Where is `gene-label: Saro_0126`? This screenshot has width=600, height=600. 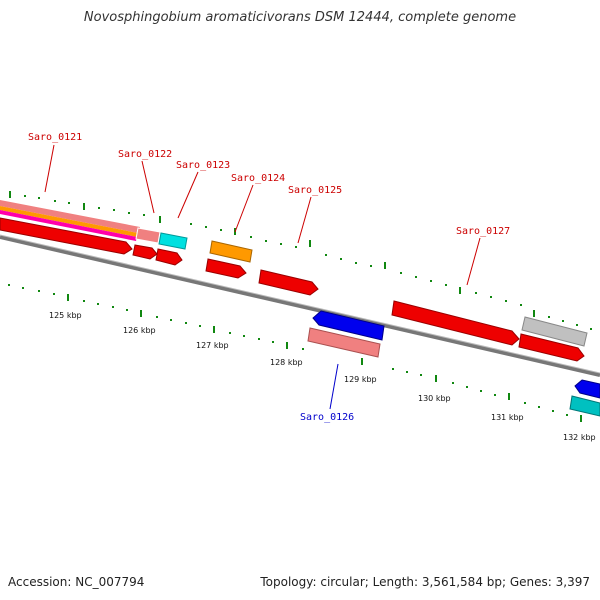 gene-label: Saro_0126 is located at coordinates (327, 417).